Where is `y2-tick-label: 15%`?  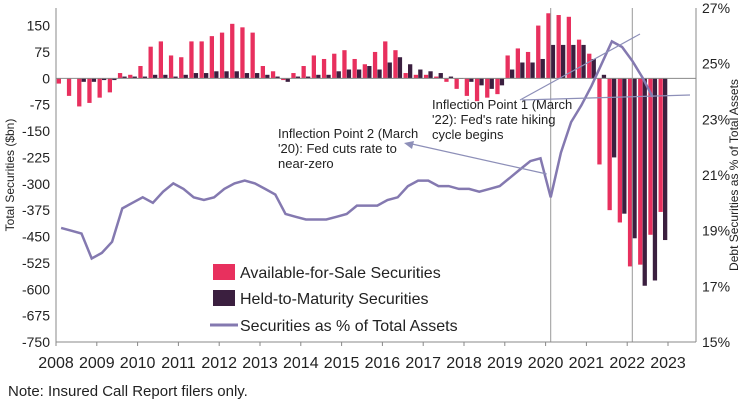
y2-tick-label: 15% is located at coordinates (716, 342).